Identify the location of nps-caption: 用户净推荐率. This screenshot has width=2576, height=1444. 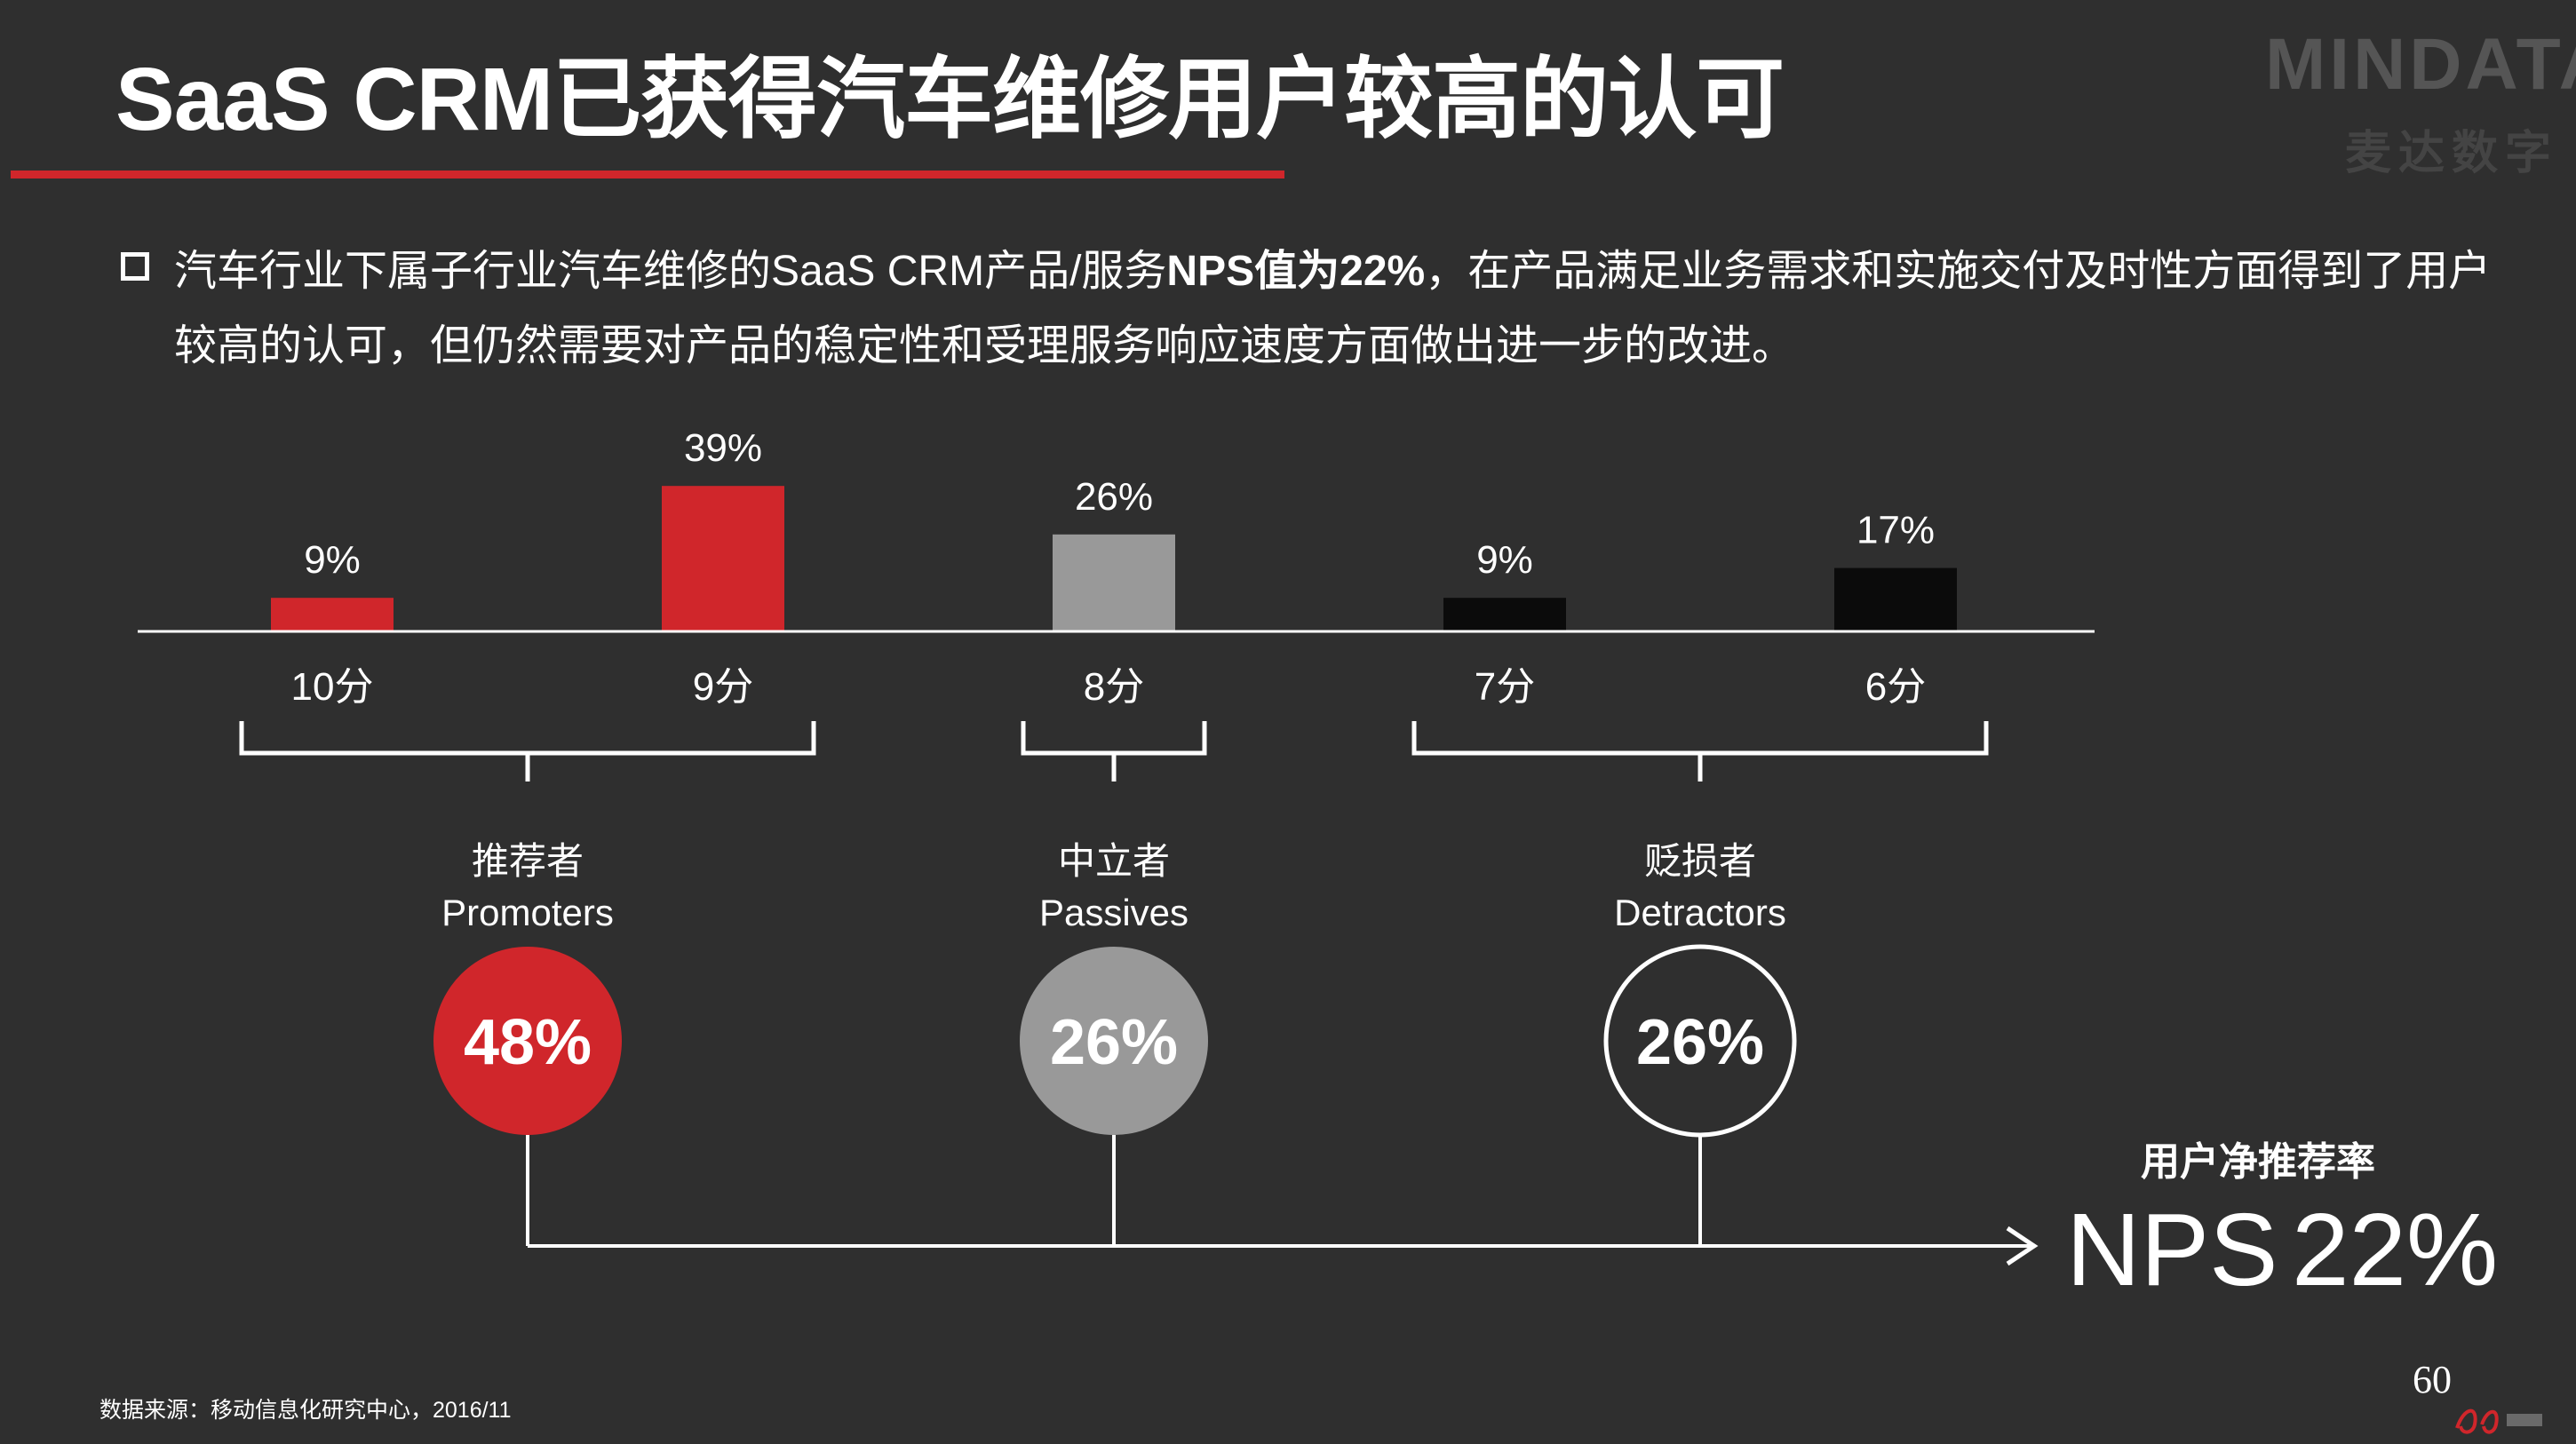
(2258, 1162).